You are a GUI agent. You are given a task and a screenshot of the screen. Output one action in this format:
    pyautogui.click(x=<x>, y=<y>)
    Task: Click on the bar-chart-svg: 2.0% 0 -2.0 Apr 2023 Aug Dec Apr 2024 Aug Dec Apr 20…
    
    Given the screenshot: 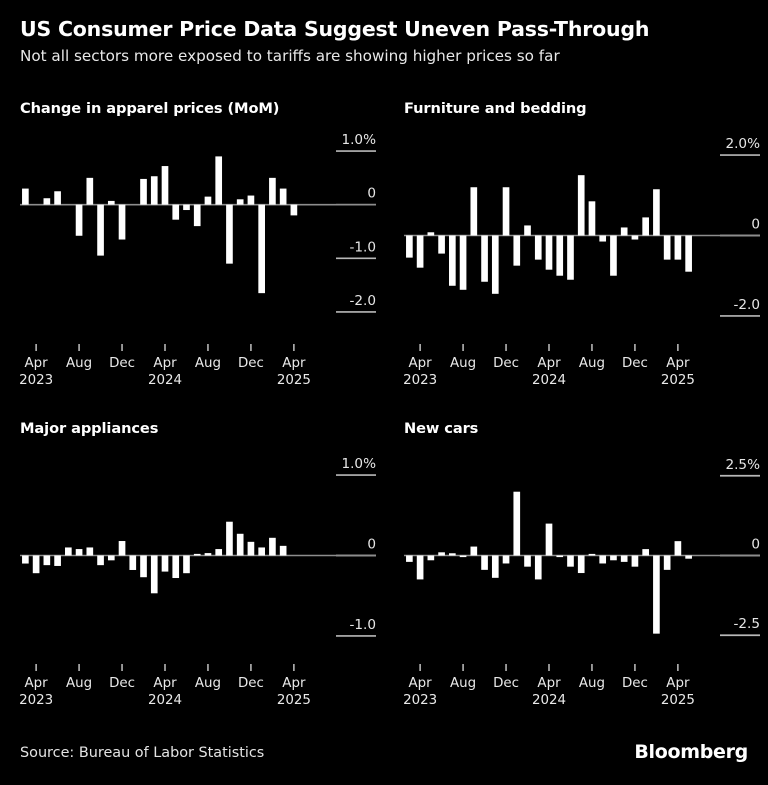 What is the action you would take?
    pyautogui.click(x=581, y=262)
    